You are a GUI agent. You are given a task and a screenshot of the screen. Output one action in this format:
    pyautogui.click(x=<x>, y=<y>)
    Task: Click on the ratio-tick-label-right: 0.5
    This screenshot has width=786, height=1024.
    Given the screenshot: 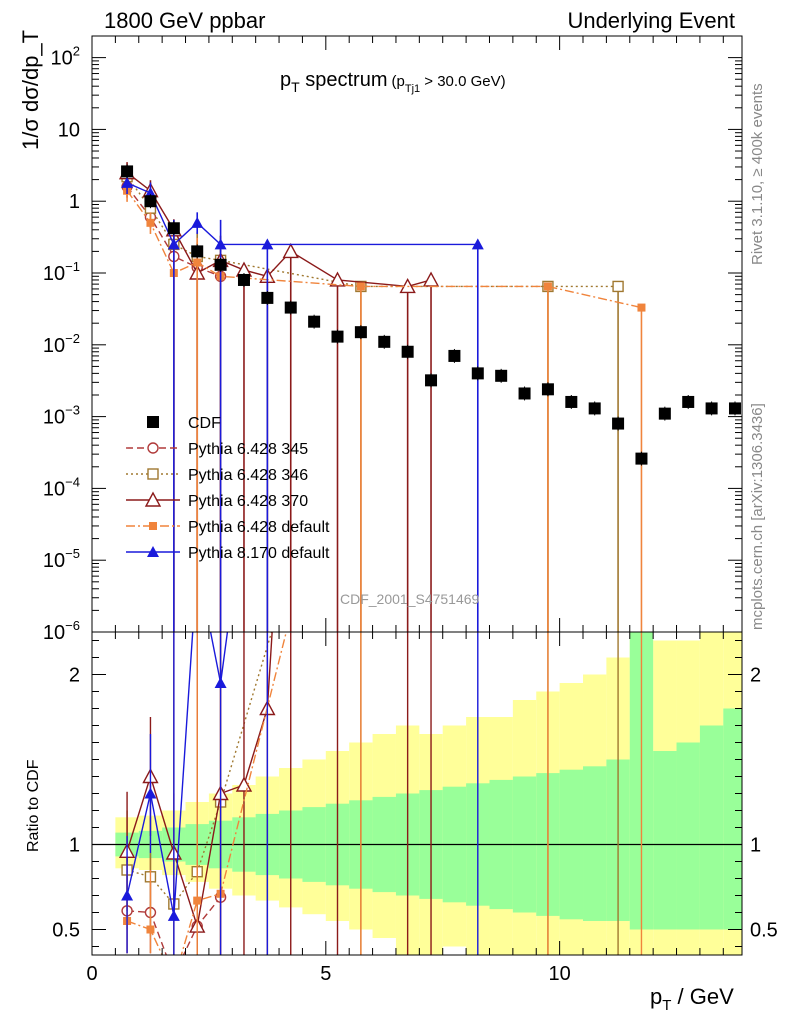 What is the action you would take?
    pyautogui.click(x=764, y=931)
    